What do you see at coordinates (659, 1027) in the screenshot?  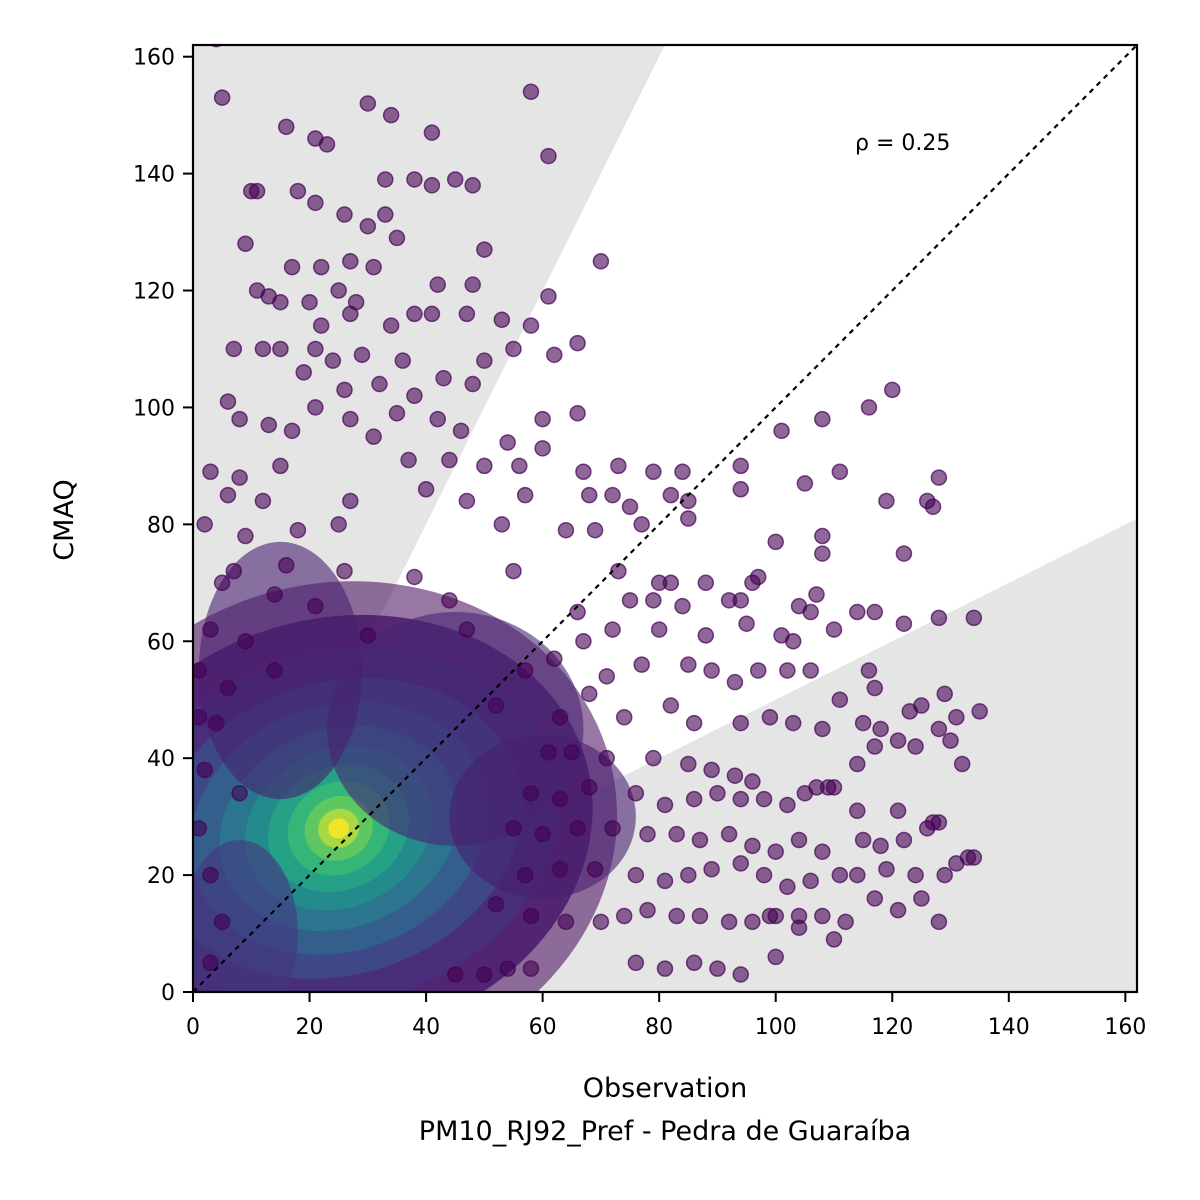 I see `x-tick-label: 80` at bounding box center [659, 1027].